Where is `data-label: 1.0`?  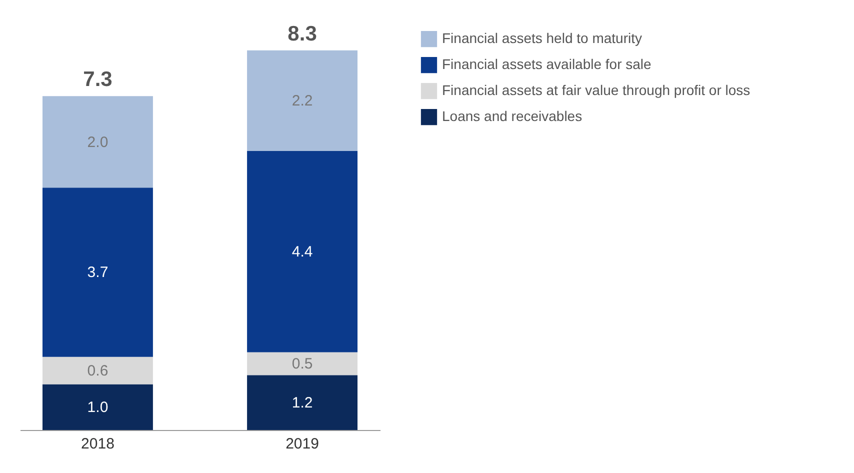 data-label: 1.0 is located at coordinates (97, 407).